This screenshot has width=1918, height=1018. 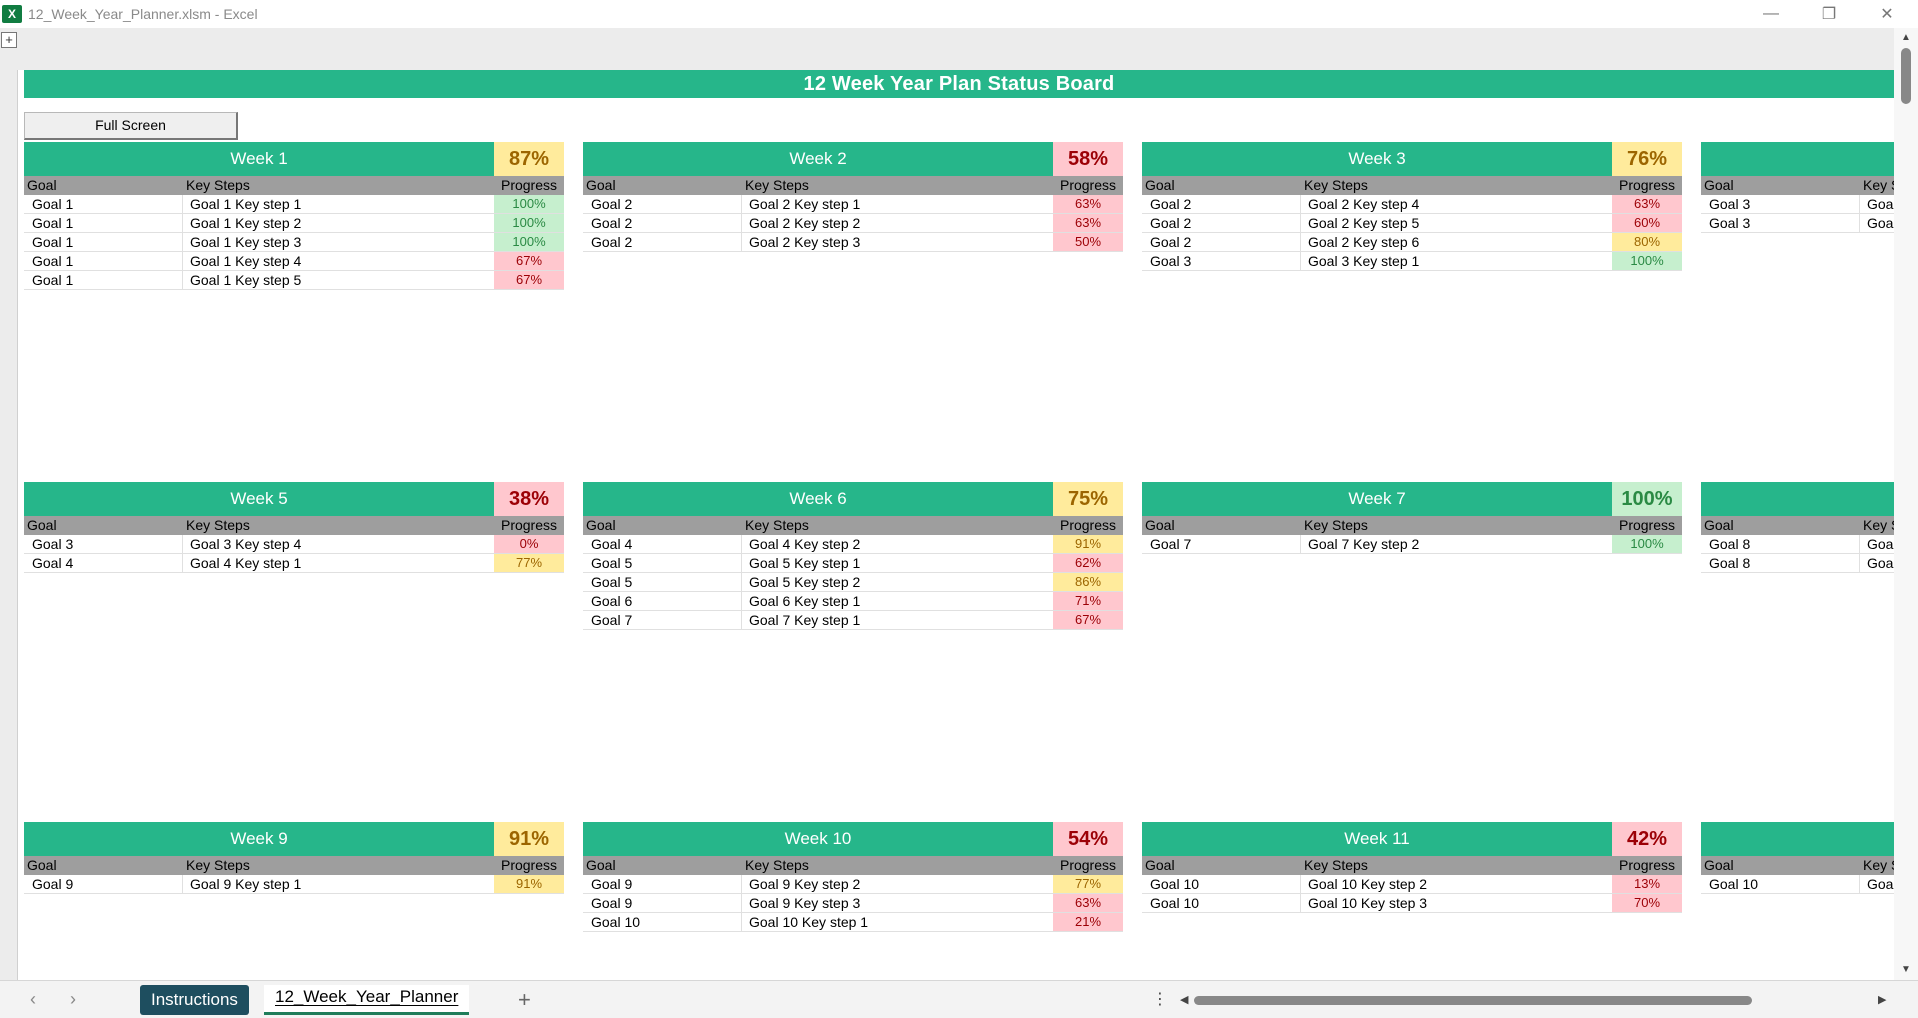 I want to click on prev-sheet-icon: ‹, so click(x=33, y=999).